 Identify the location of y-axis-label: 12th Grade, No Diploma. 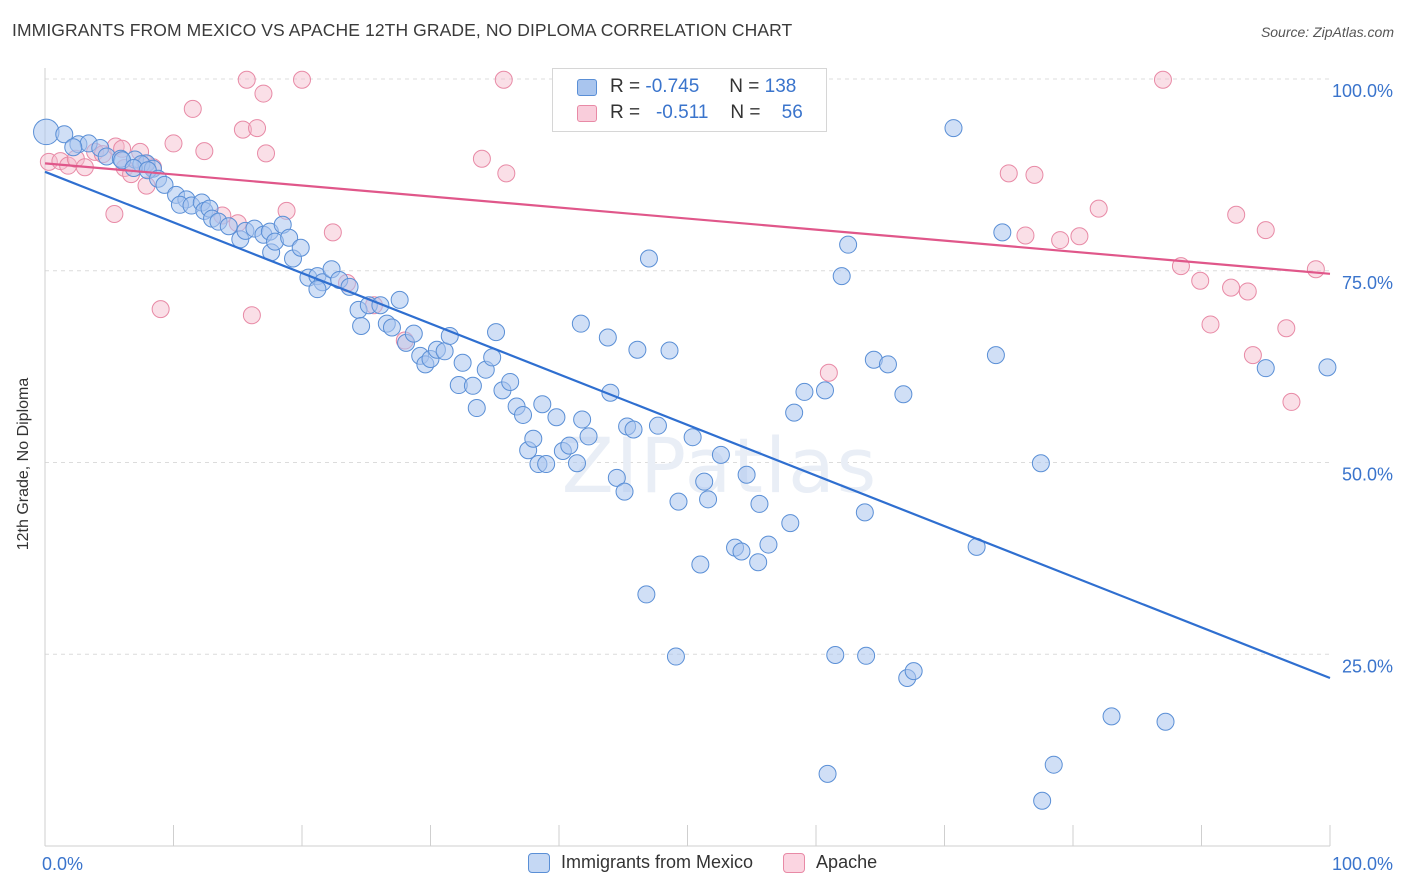
(23, 464).